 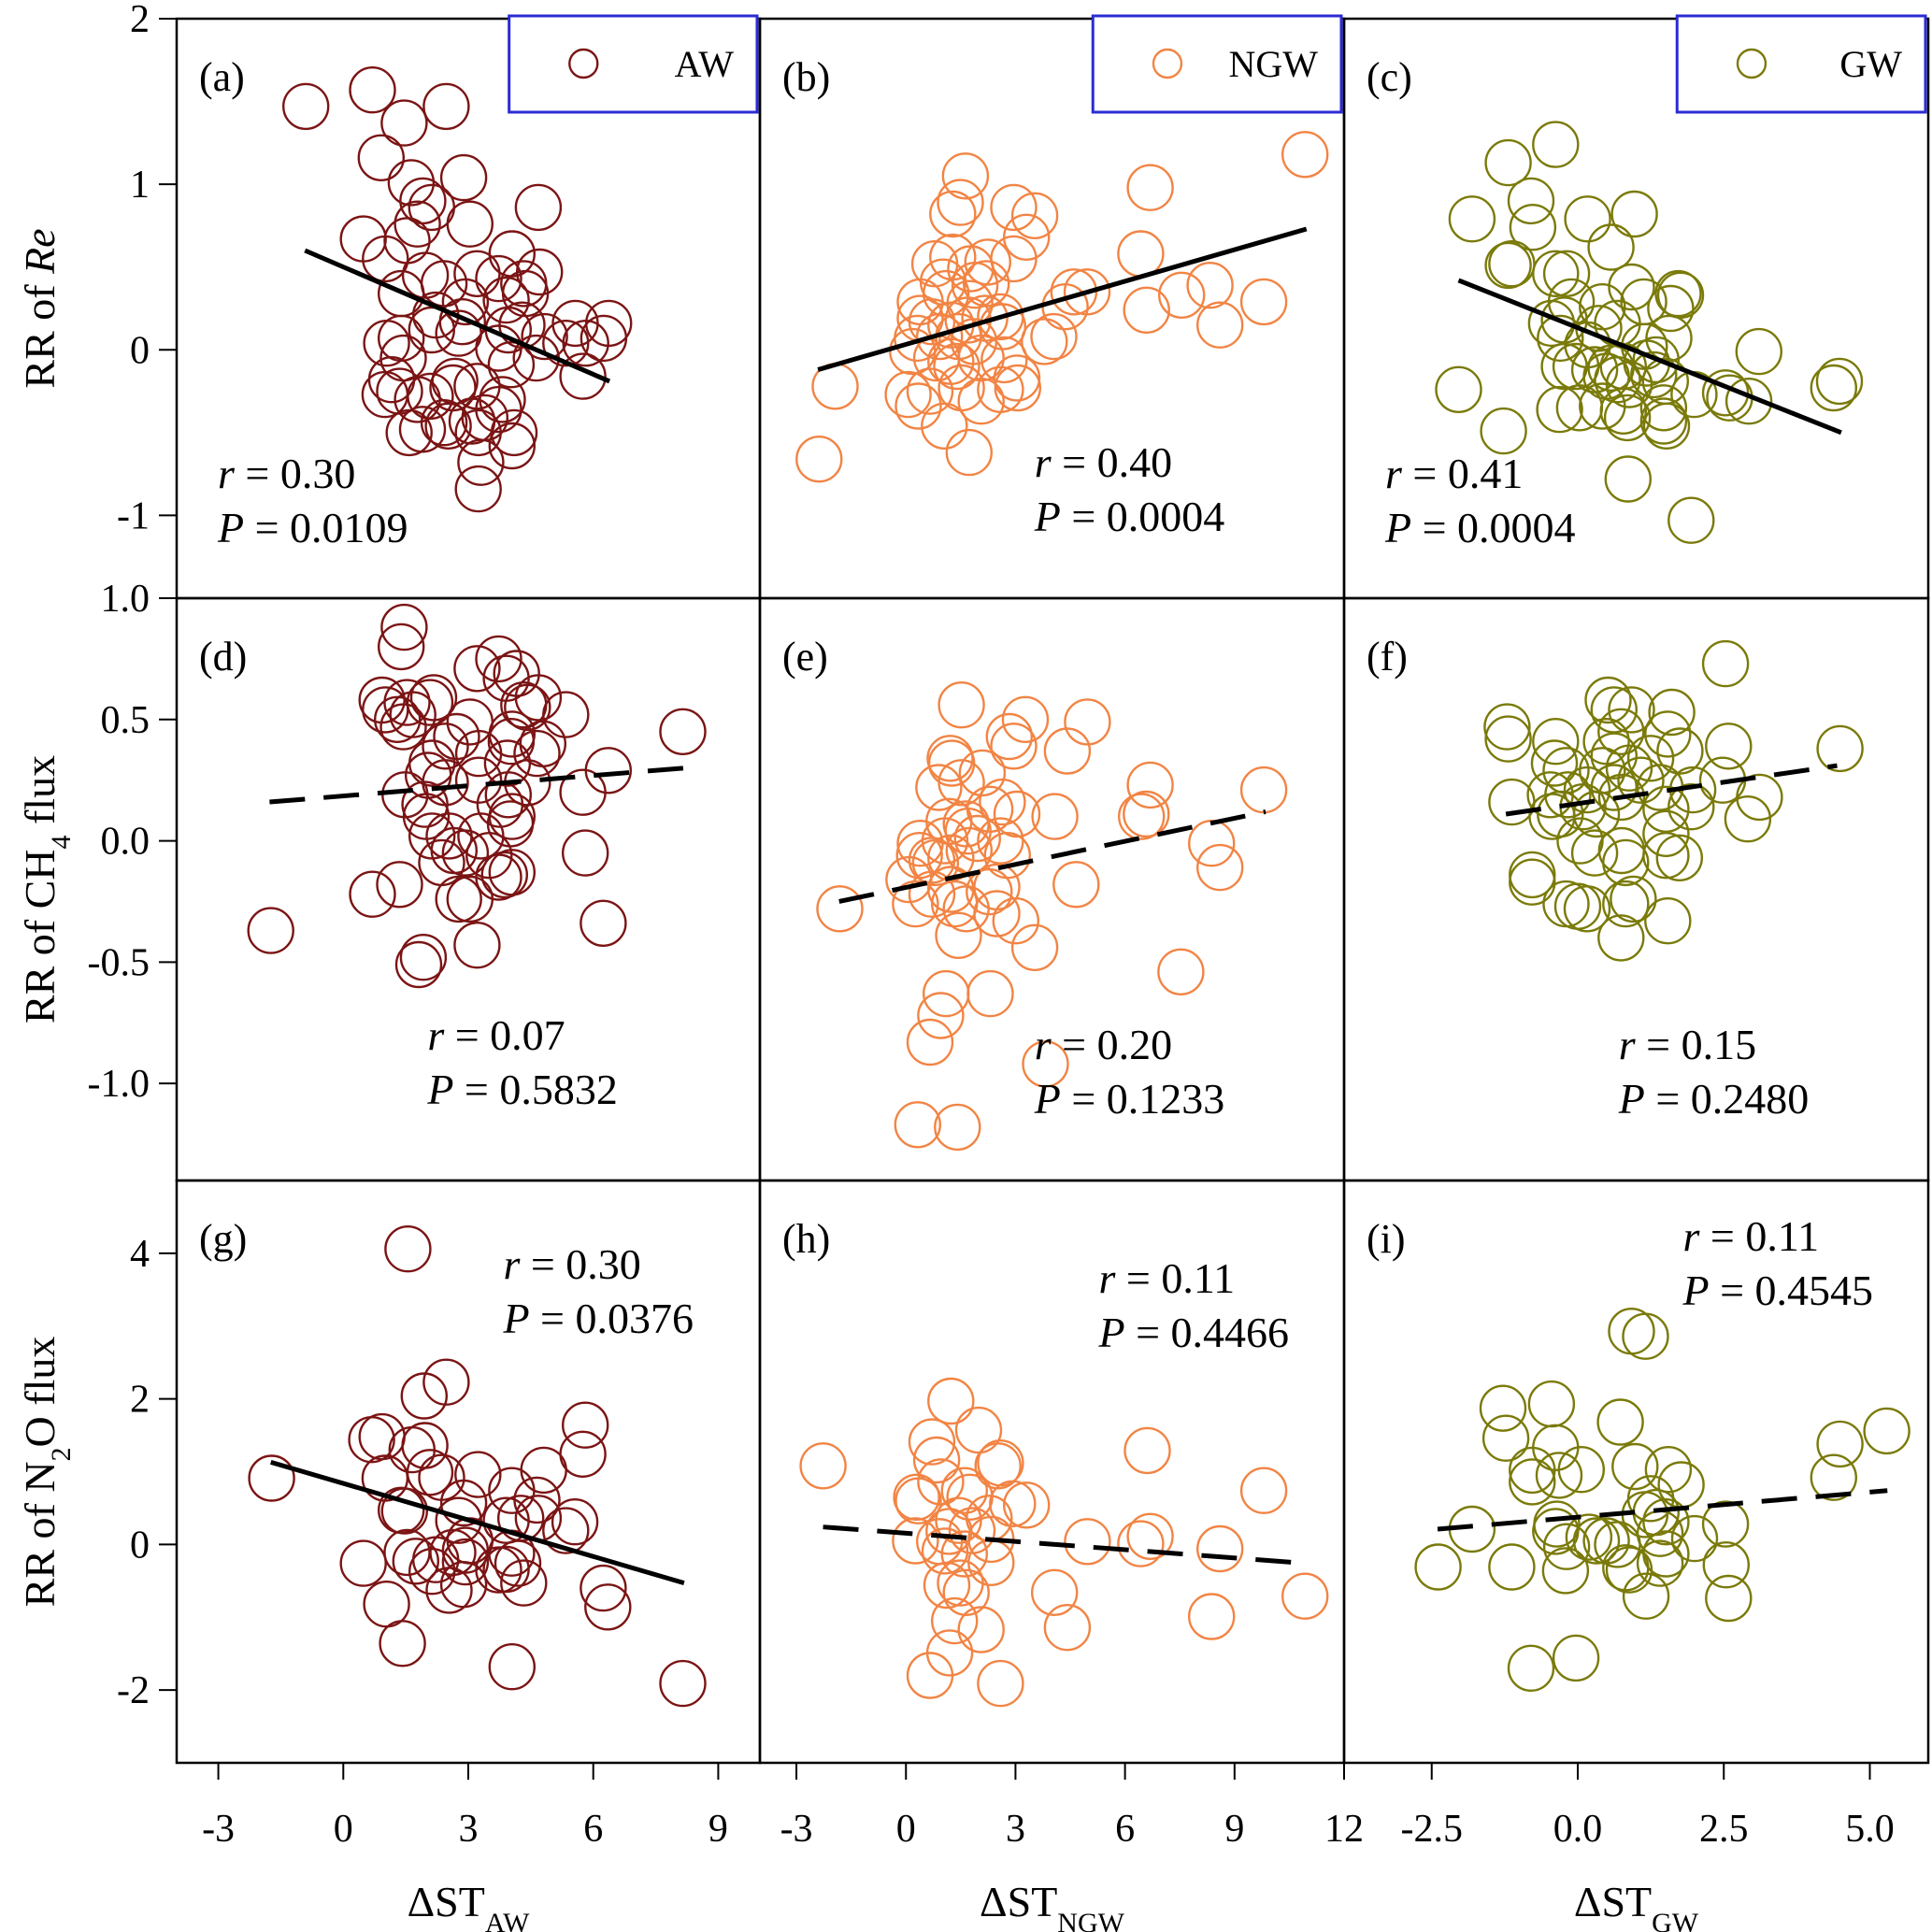 What do you see at coordinates (1480, 527) in the screenshot?
I see `p-value: P = 0.0004` at bounding box center [1480, 527].